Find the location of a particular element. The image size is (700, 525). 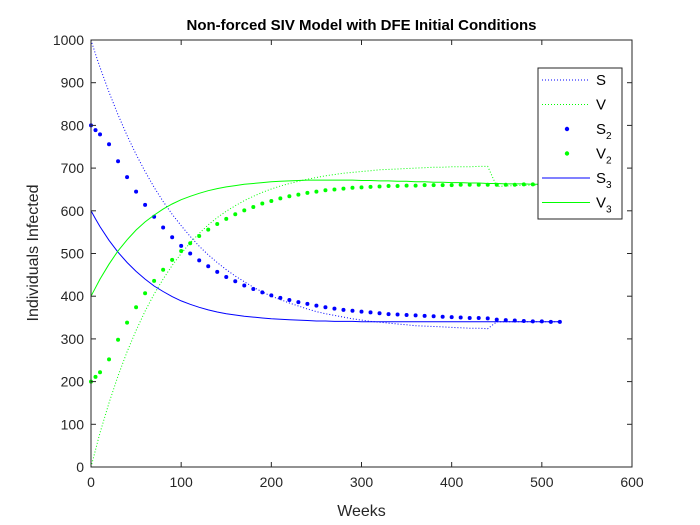

y-tick-label: 700 is located at coordinates (73, 168).